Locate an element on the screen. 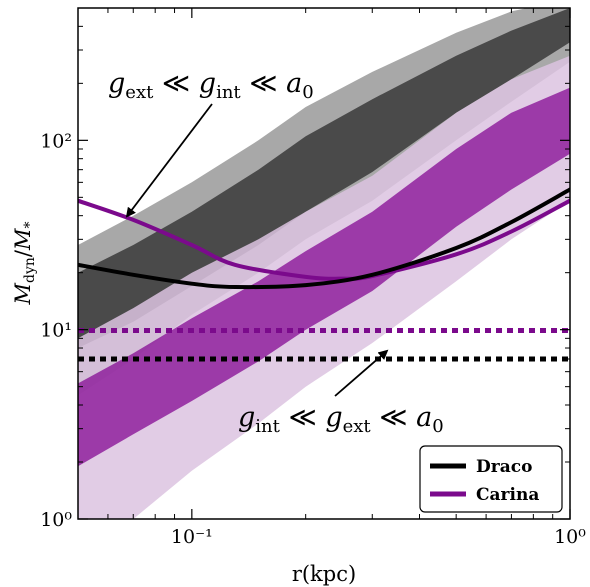  annotation-label-2: gint ≪ gext ≪ a0 is located at coordinates (341, 419).